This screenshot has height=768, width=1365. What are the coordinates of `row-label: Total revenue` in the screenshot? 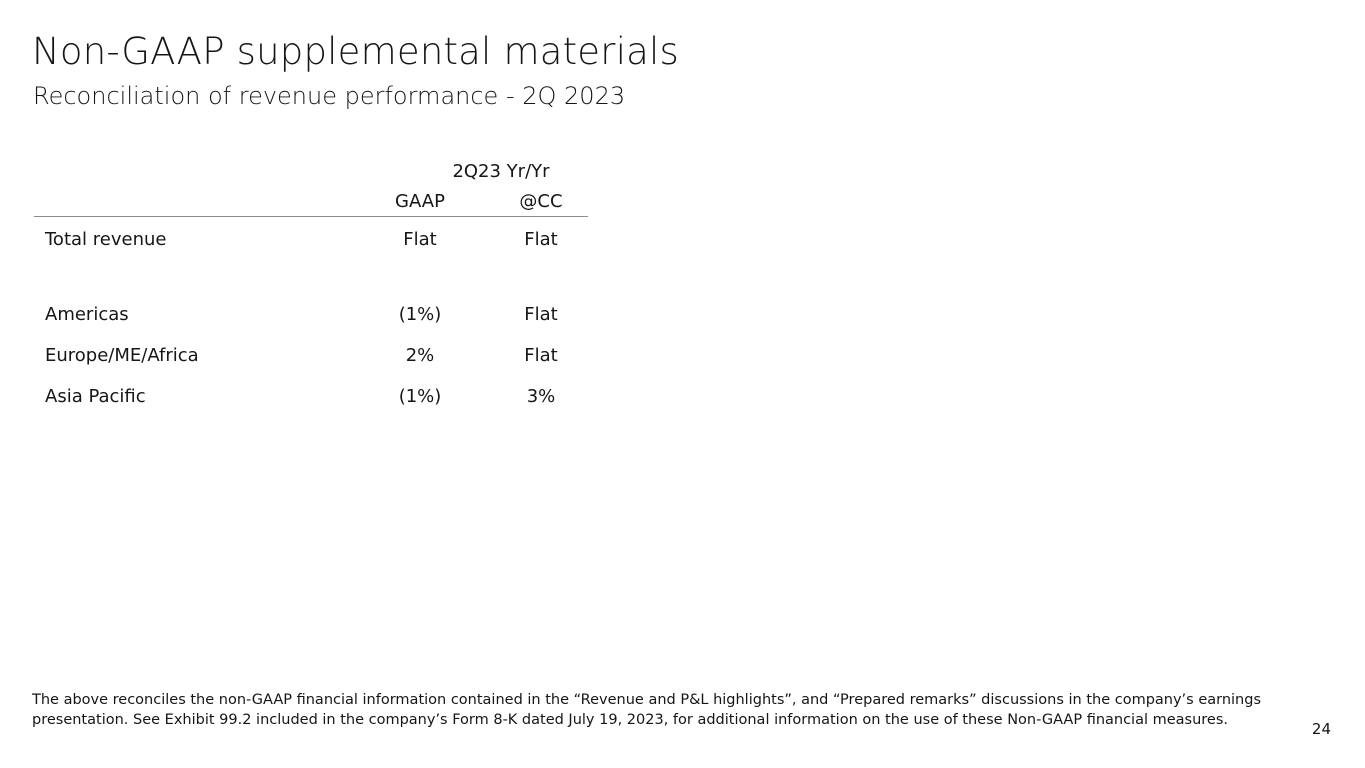 It's located at (106, 239).